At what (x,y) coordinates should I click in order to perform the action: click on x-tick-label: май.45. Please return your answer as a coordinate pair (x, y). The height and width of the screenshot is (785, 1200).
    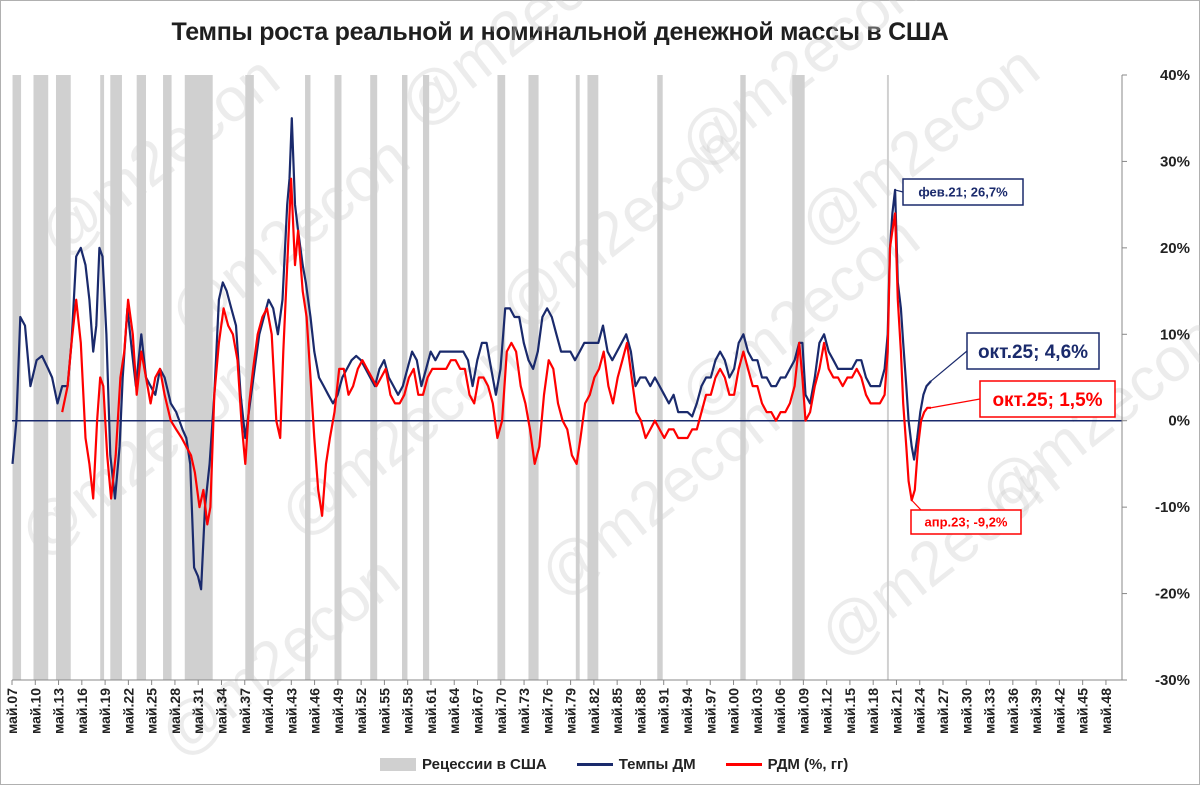
    Looking at the image, I should click on (1083, 711).